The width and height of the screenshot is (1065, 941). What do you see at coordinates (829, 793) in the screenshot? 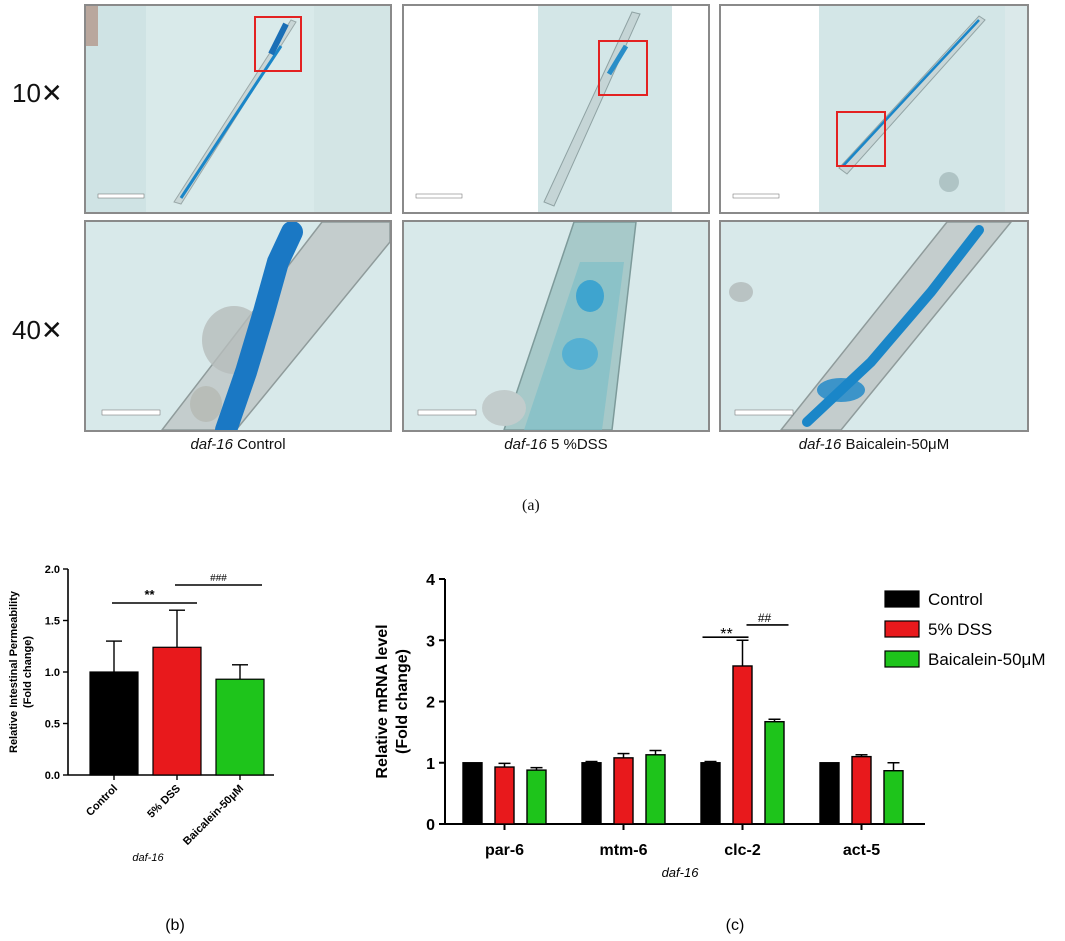
I see `bar-act-5-control` at bounding box center [829, 793].